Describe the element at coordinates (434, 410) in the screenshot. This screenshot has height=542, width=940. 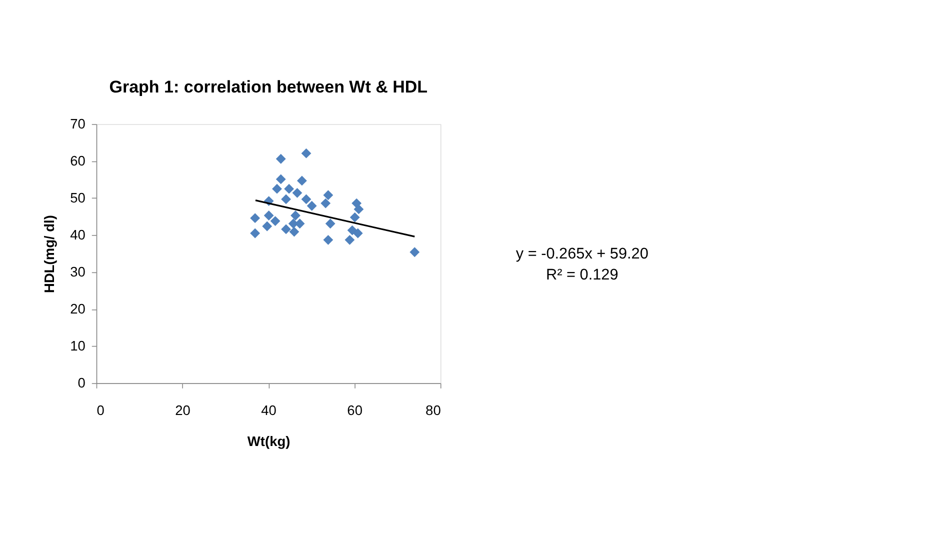
I see `x-tick-label: 80` at that location.